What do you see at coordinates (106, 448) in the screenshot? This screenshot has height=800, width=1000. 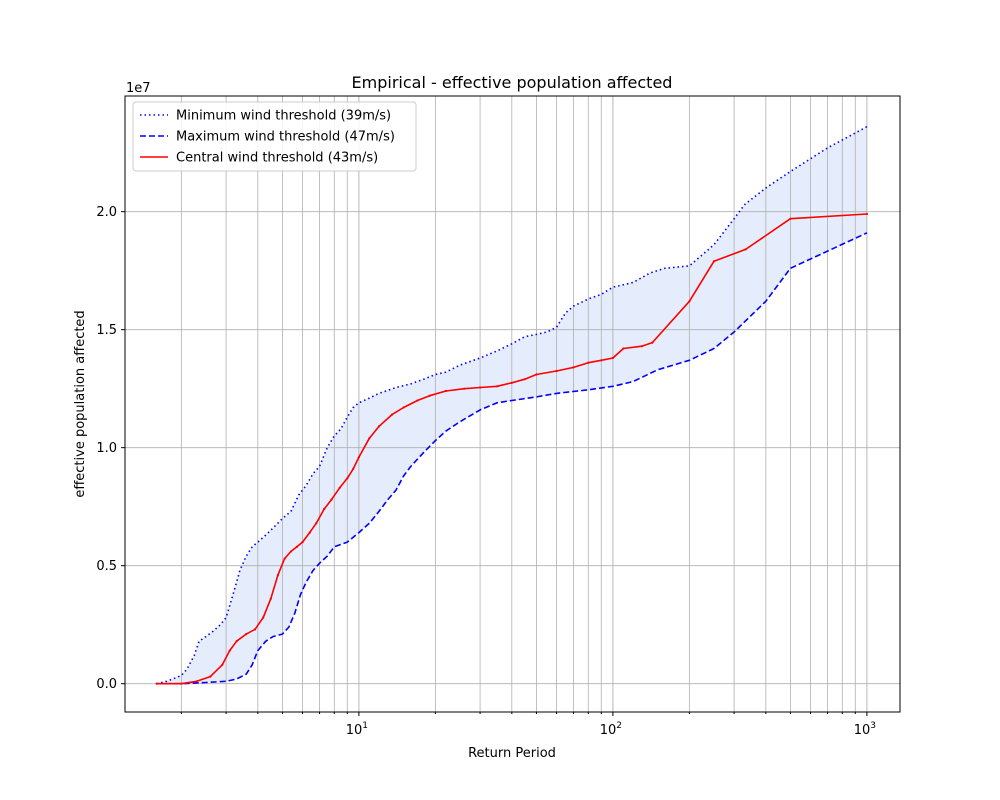 I see `y-tick-label: 1.0` at bounding box center [106, 448].